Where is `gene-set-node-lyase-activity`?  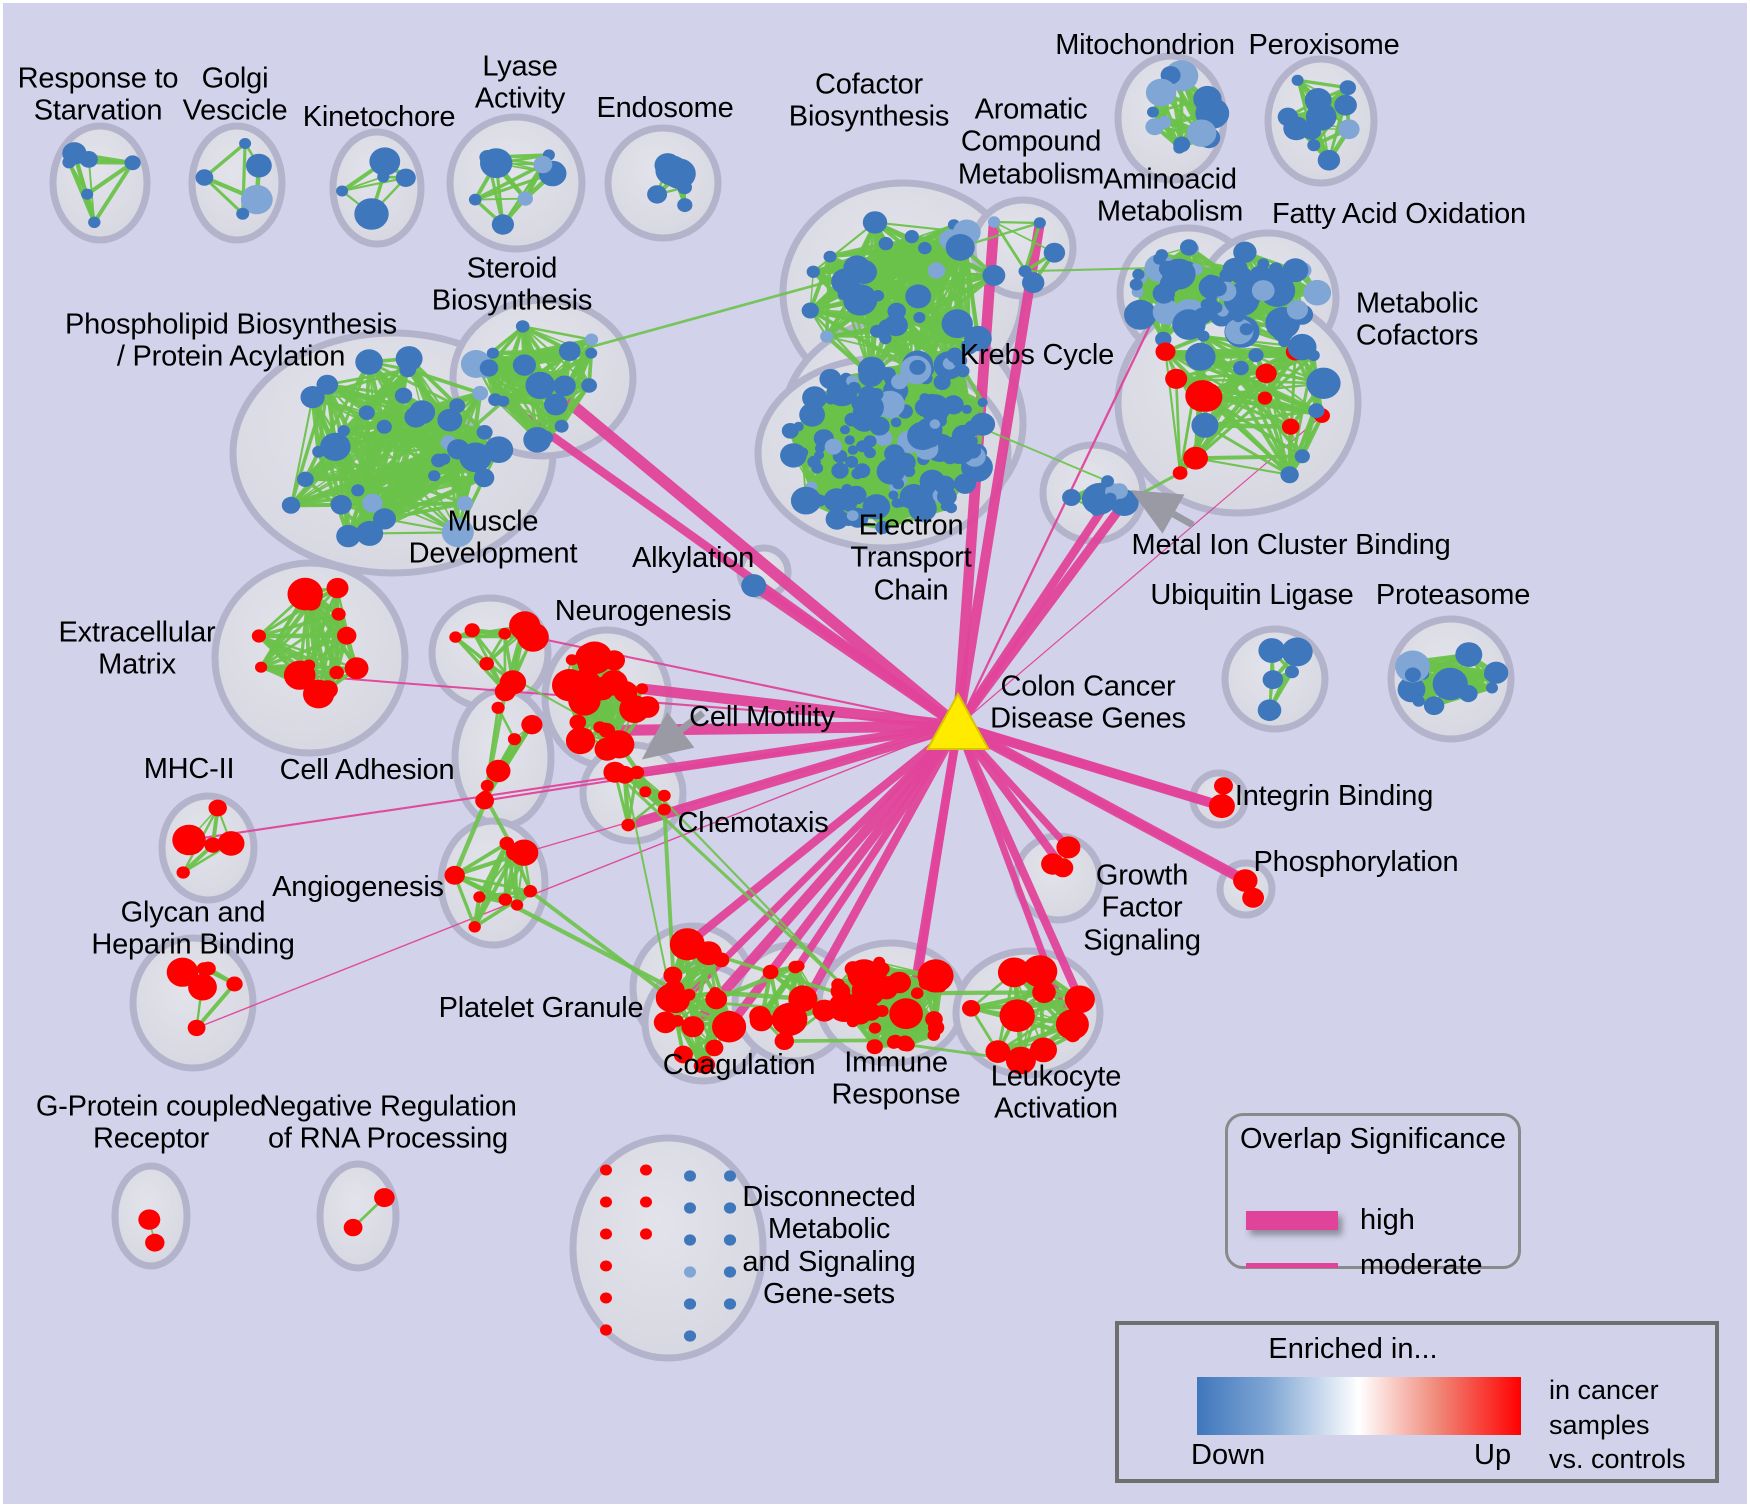
gene-set-node-lyase-activity is located at coordinates (475, 199).